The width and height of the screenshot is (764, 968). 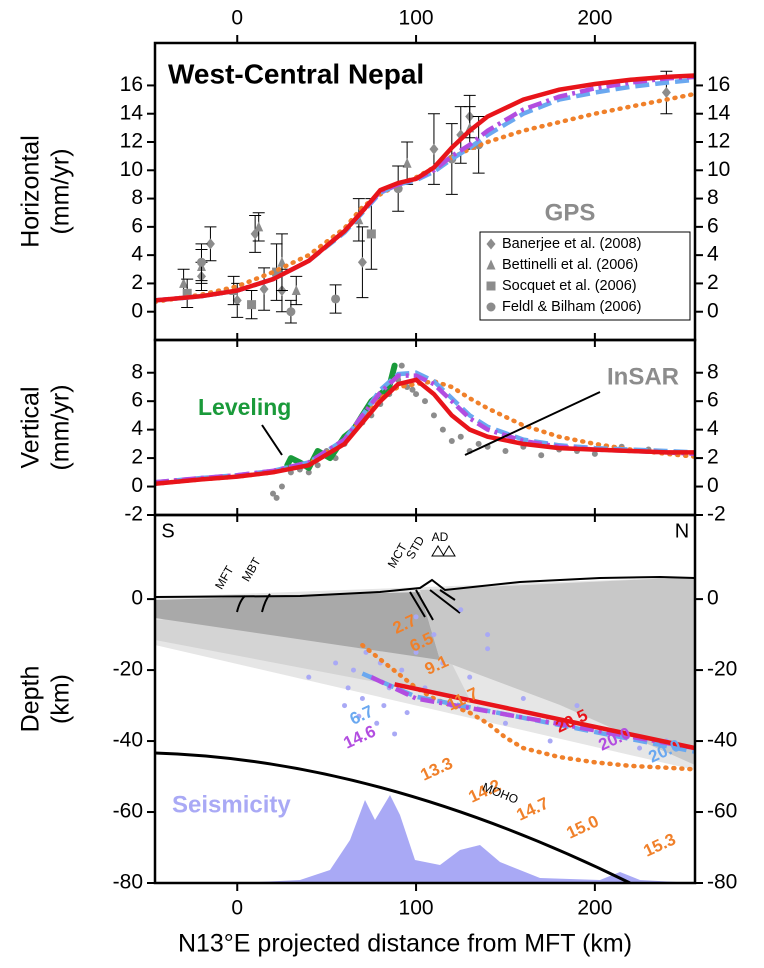 I want to click on fault-traces, so click(x=348, y=605).